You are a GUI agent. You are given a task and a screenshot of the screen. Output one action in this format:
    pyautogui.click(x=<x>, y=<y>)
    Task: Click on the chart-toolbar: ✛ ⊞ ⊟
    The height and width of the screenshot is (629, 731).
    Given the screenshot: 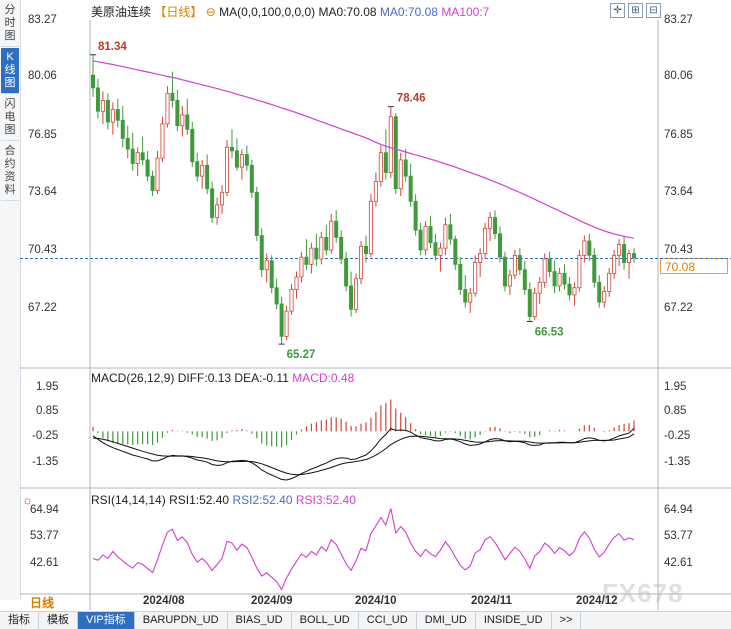 What is the action you would take?
    pyautogui.click(x=635, y=10)
    